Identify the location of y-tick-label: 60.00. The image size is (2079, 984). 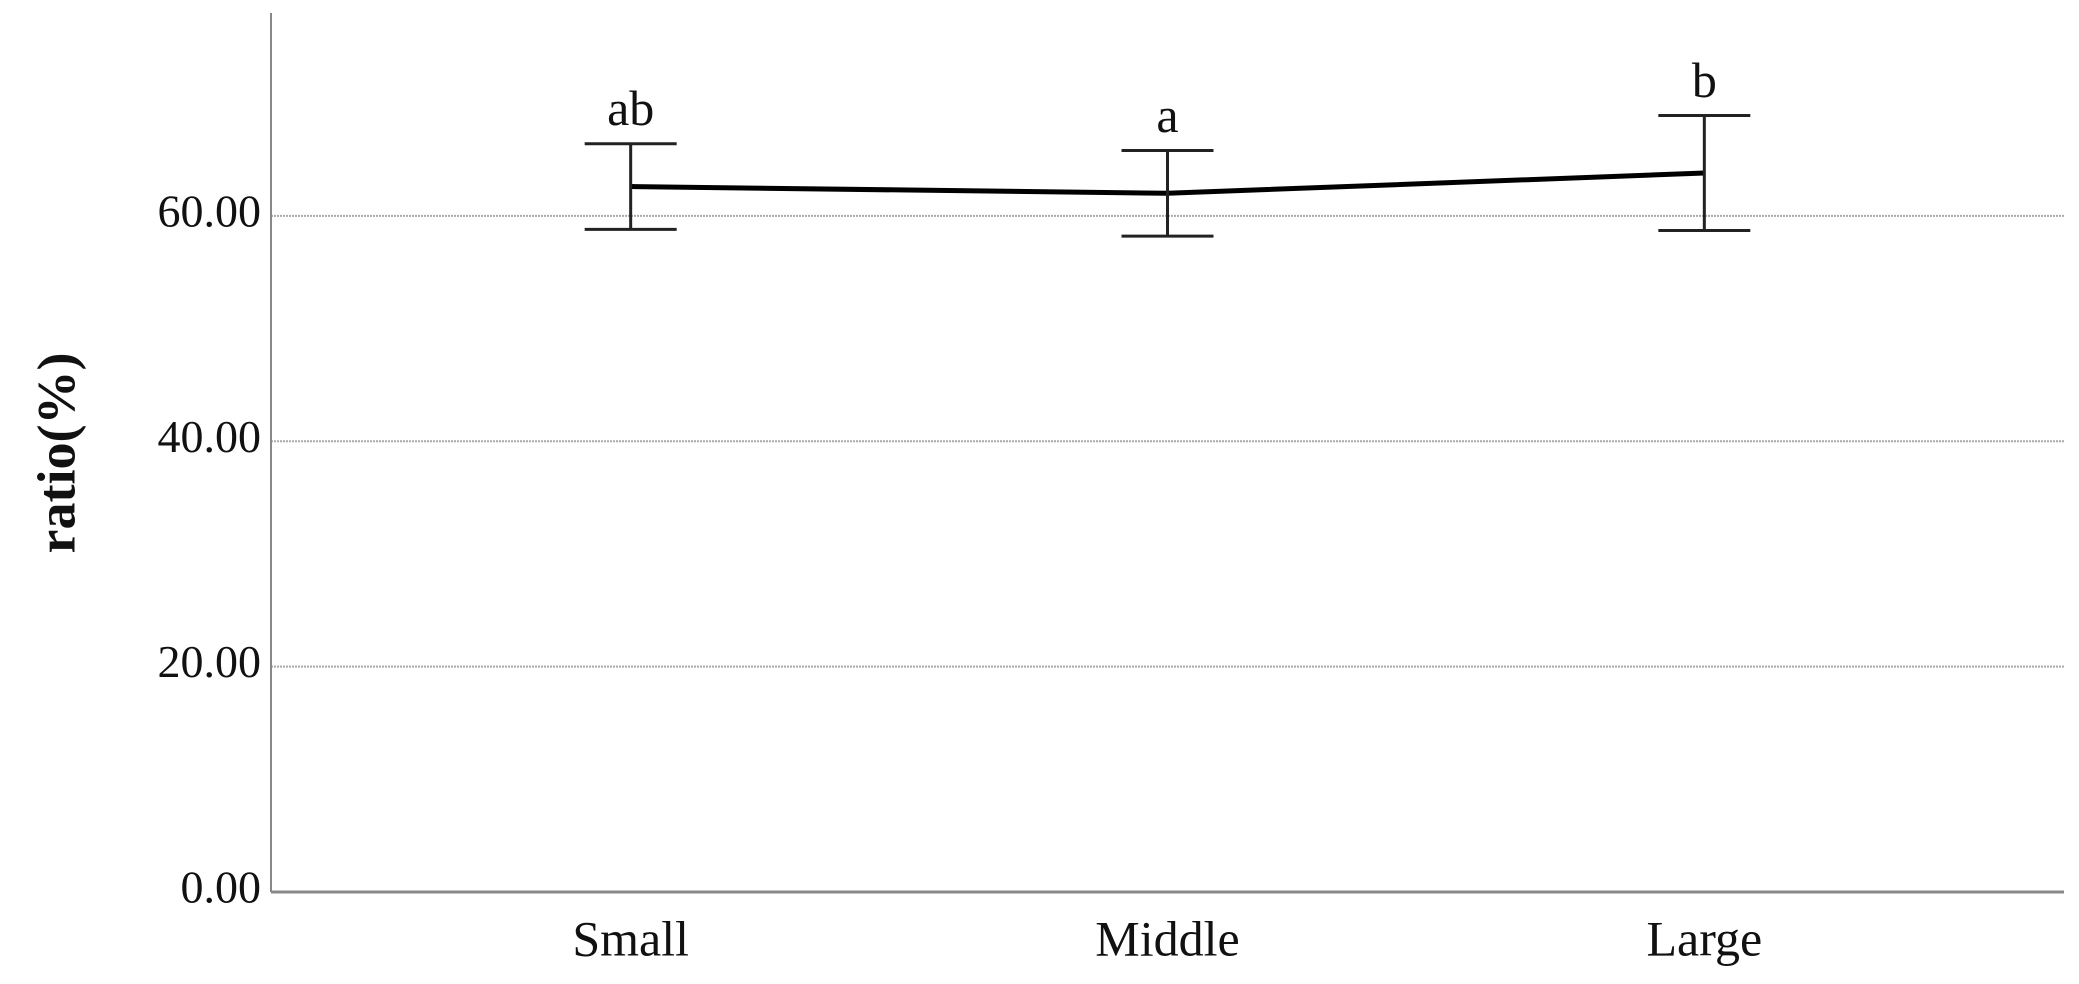
(210, 210).